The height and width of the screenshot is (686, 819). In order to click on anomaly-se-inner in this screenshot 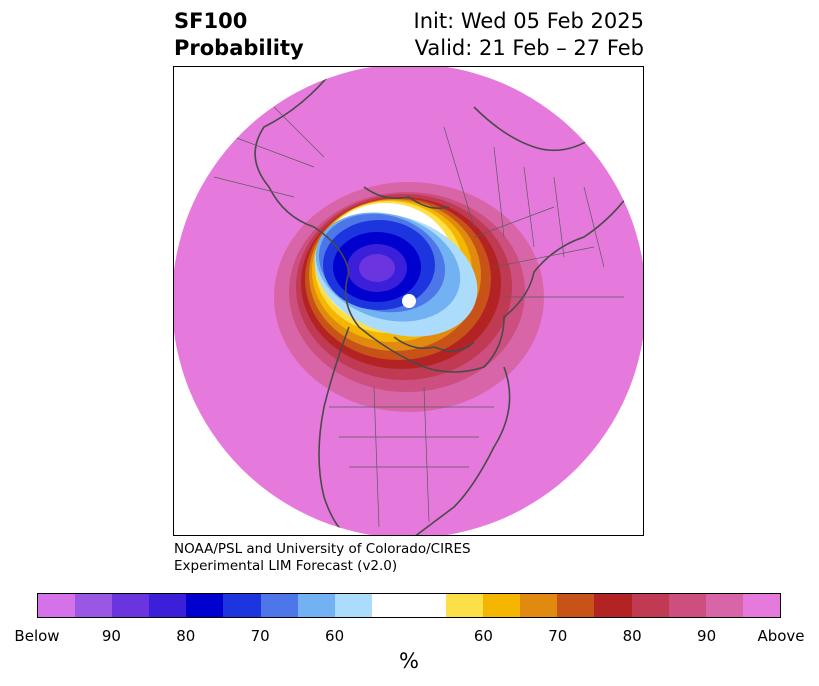, I will do `click(608, 493)`.